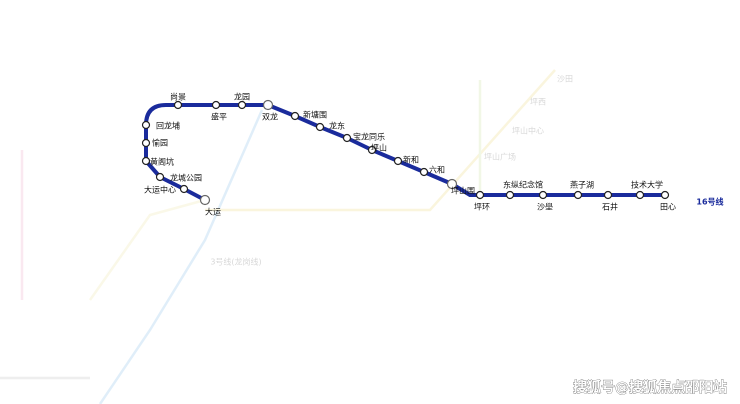  I want to click on background-label: 3号线(龙岗线), so click(235, 262).